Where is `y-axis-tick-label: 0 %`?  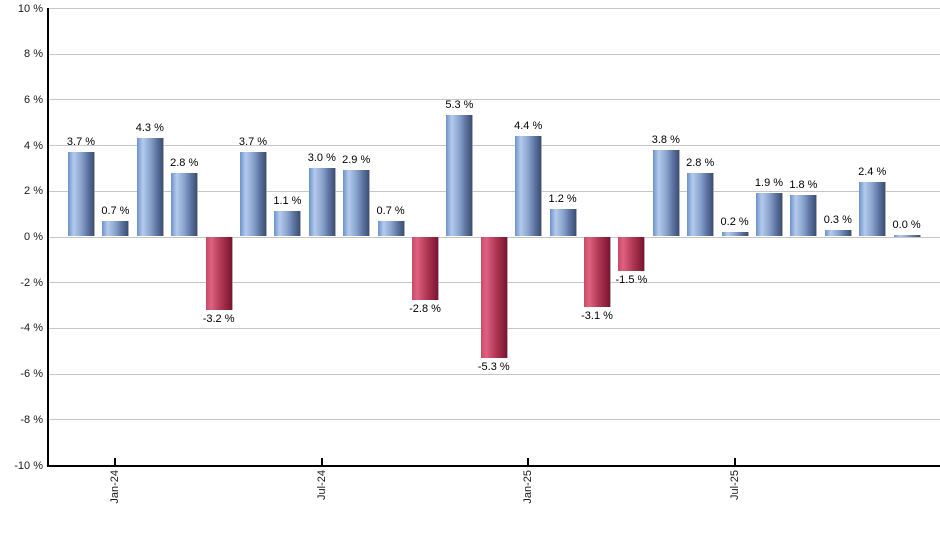 y-axis-tick-label: 0 % is located at coordinates (33, 237).